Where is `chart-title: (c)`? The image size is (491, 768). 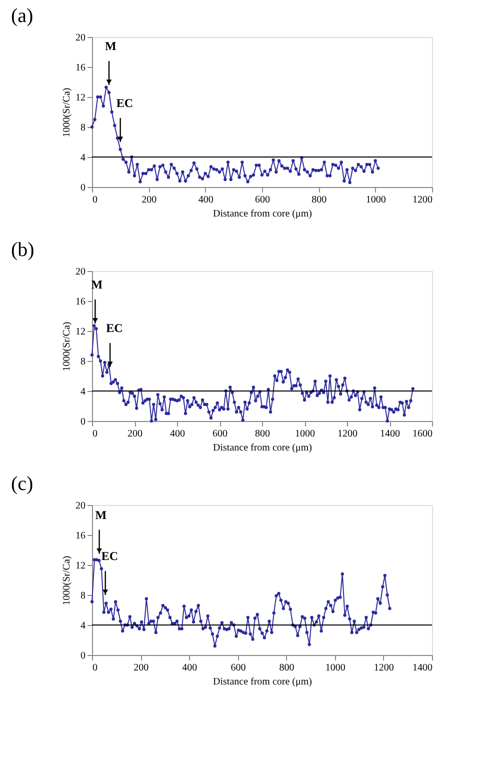
chart-title: (c) is located at coordinates (22, 484).